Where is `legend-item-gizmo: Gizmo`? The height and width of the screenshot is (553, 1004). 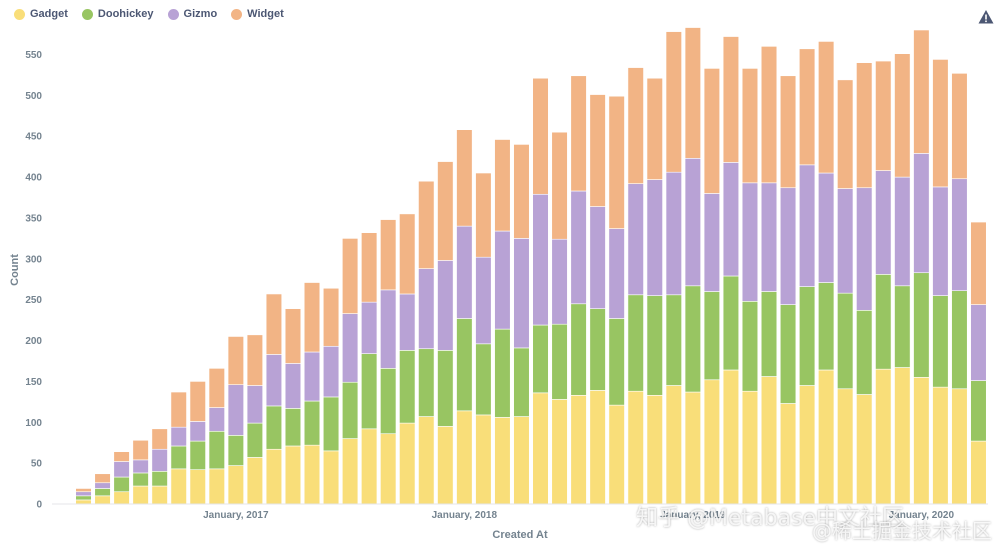 legend-item-gizmo: Gizmo is located at coordinates (192, 14).